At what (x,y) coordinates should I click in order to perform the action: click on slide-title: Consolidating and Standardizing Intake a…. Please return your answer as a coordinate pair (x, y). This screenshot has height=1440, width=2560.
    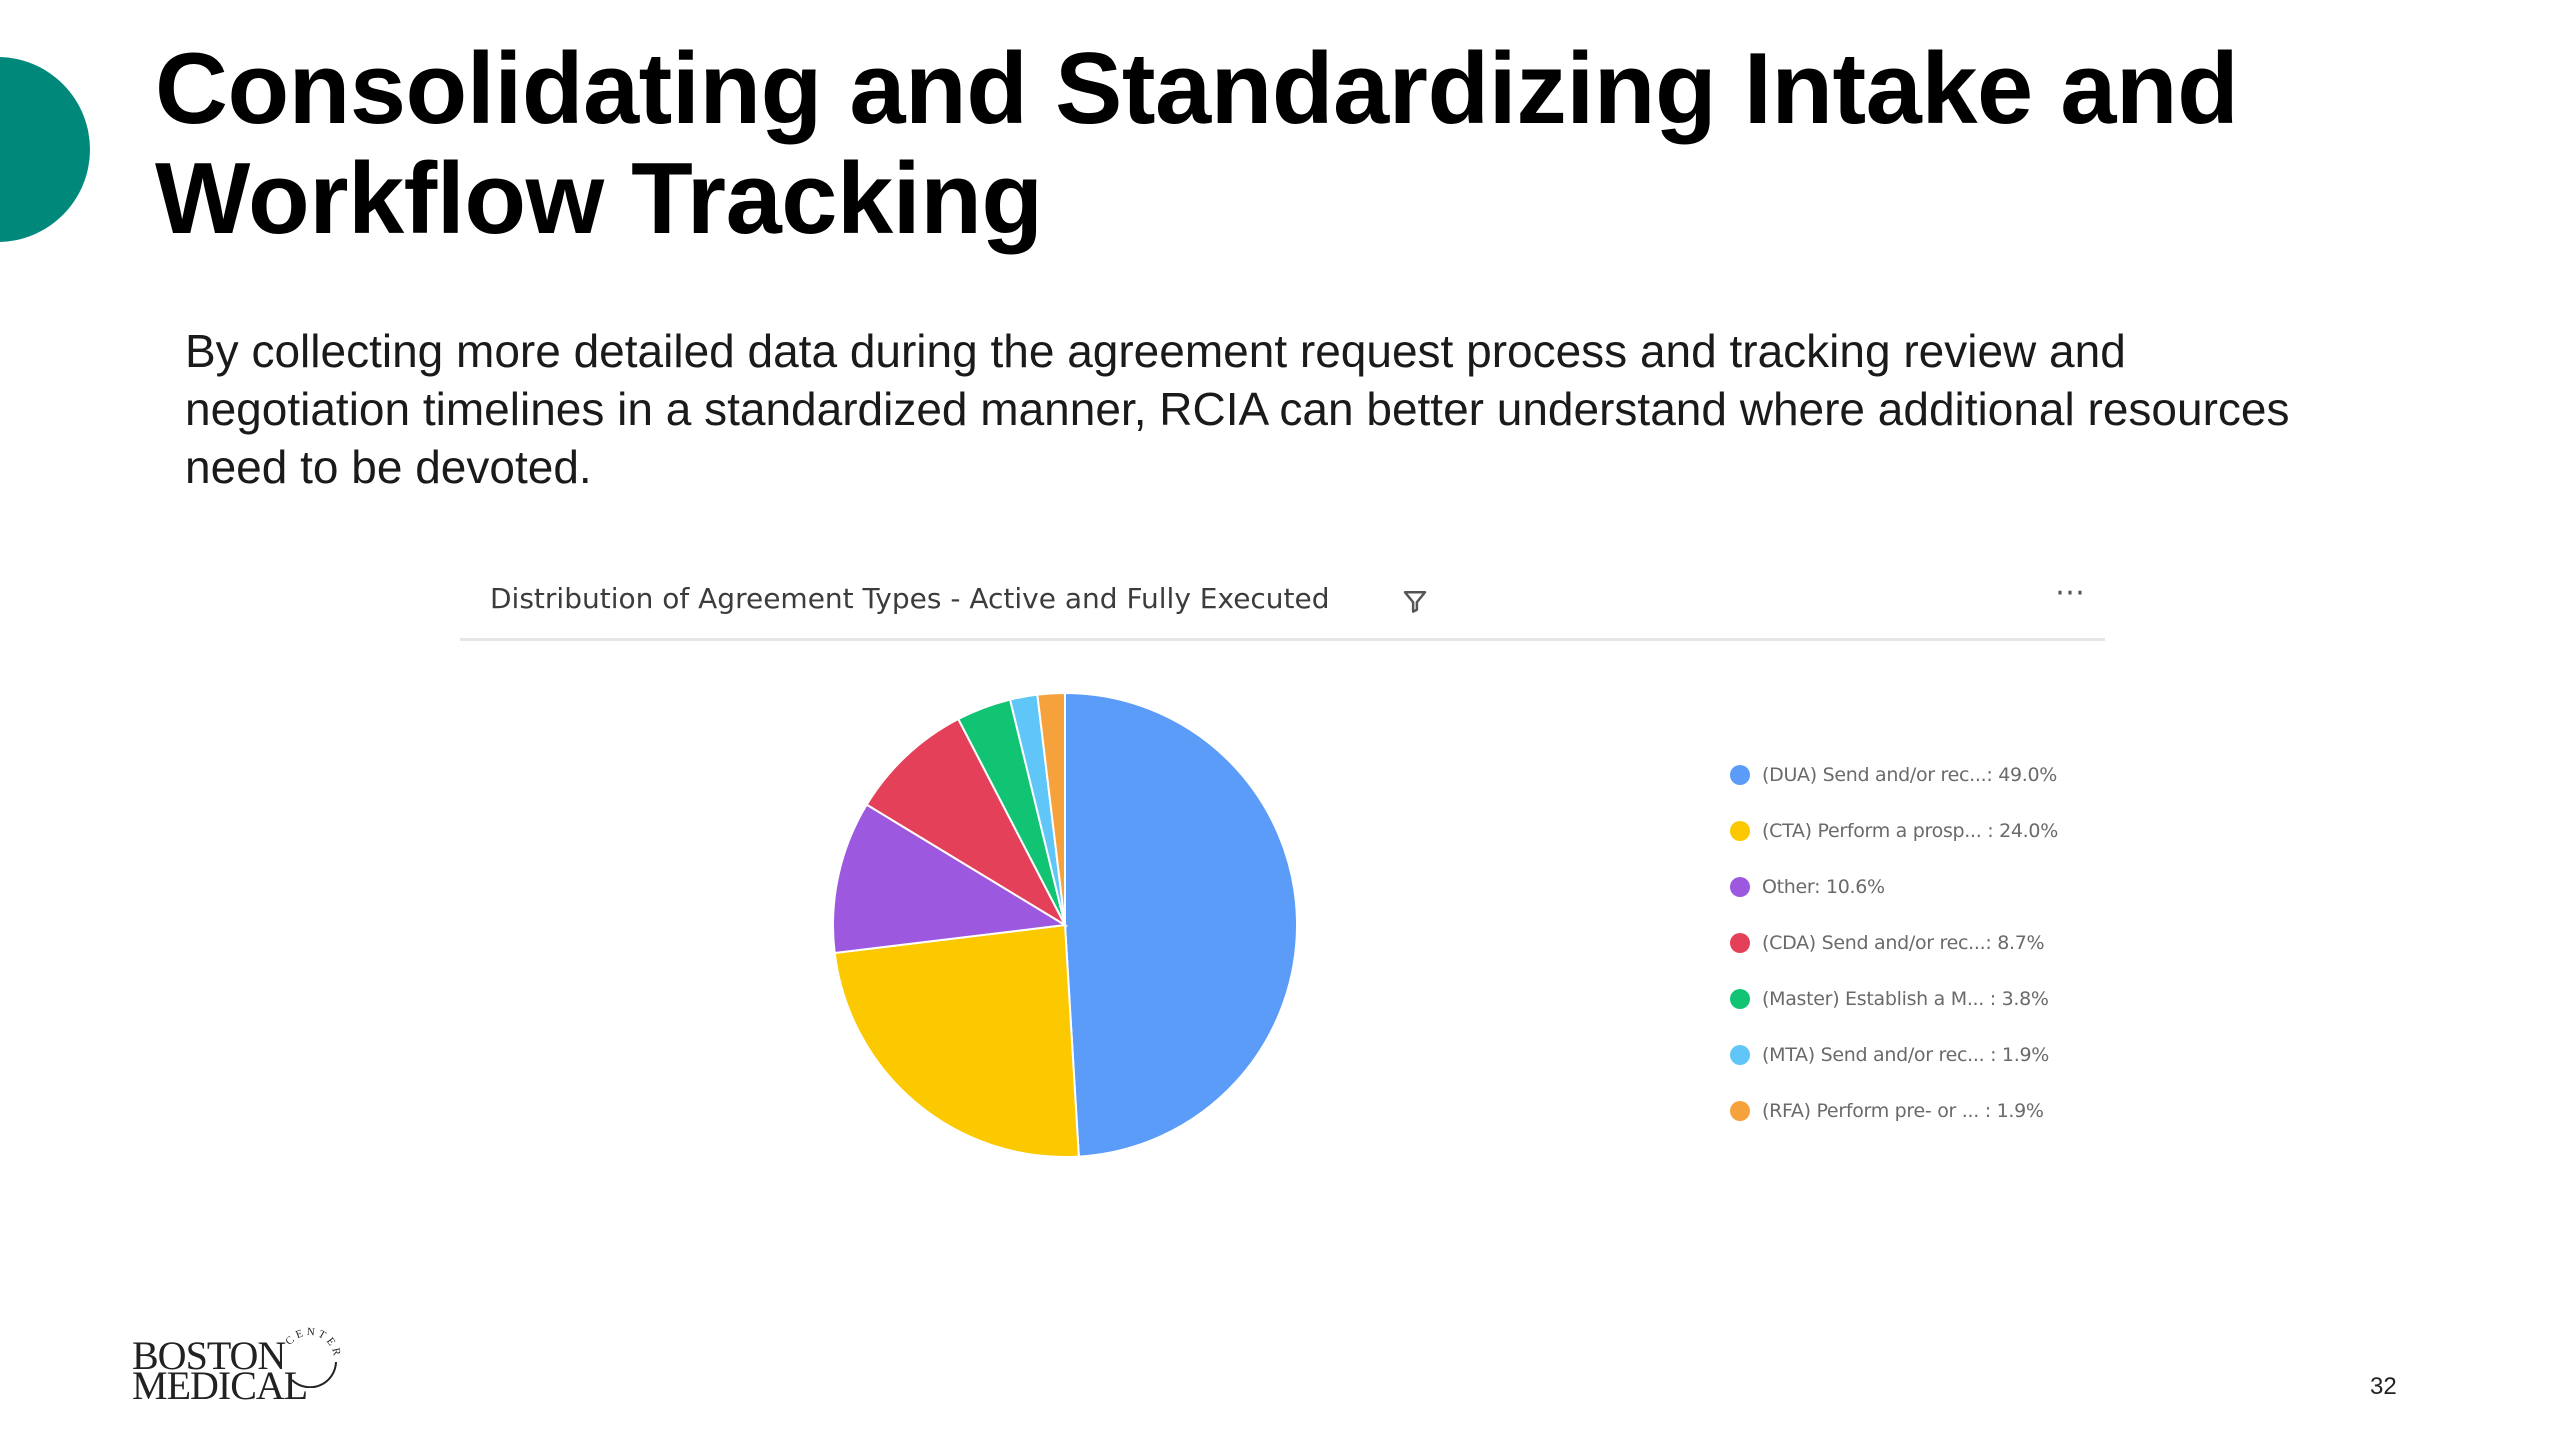
    Looking at the image, I should click on (1197, 144).